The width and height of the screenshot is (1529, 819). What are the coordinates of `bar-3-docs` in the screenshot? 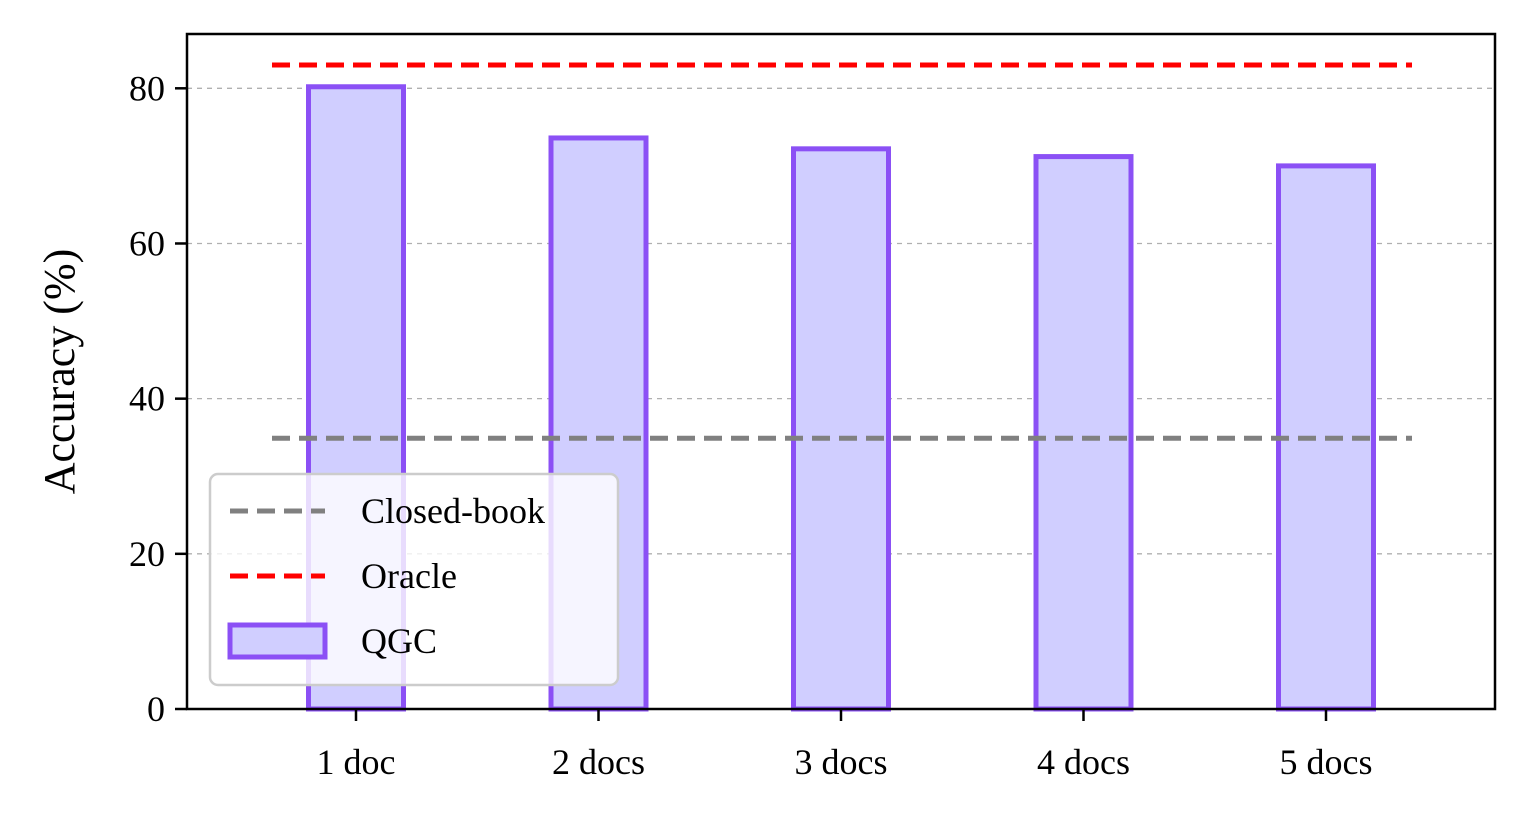 It's located at (841, 429).